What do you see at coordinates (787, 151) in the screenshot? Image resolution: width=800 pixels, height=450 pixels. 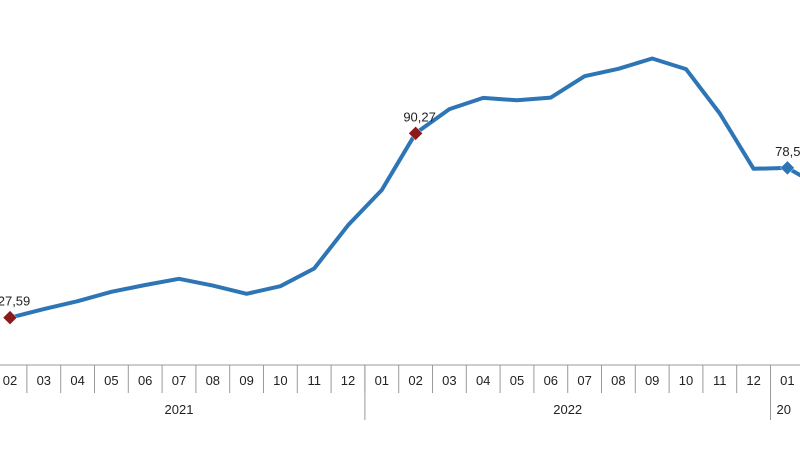 I see `data-label: 78,52` at bounding box center [787, 151].